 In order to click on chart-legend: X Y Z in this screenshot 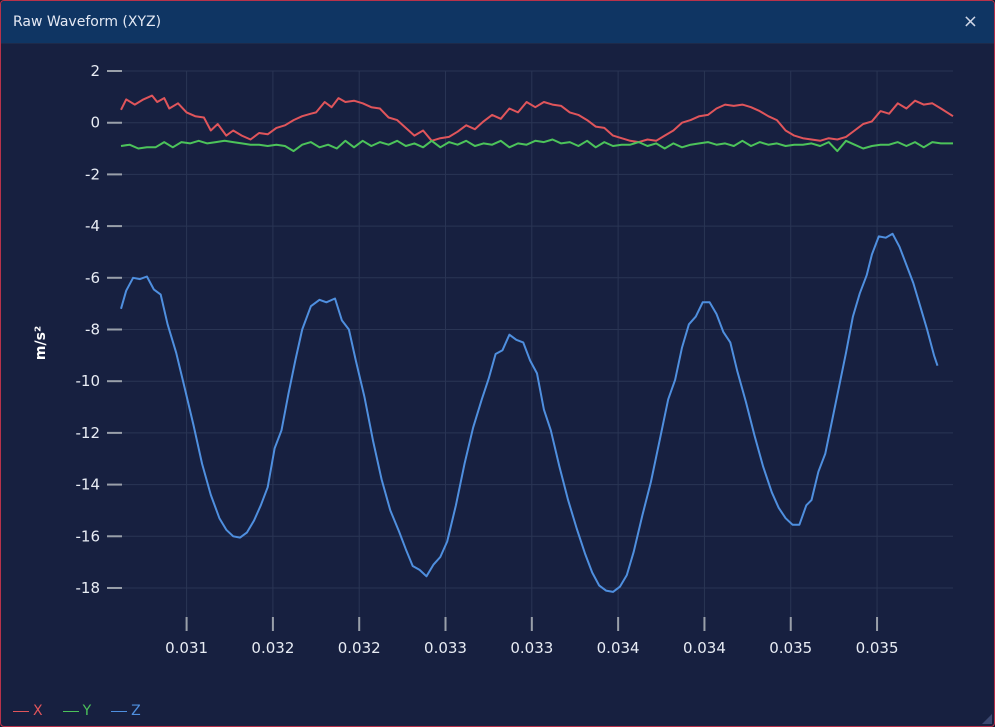, I will do `click(77, 711)`.